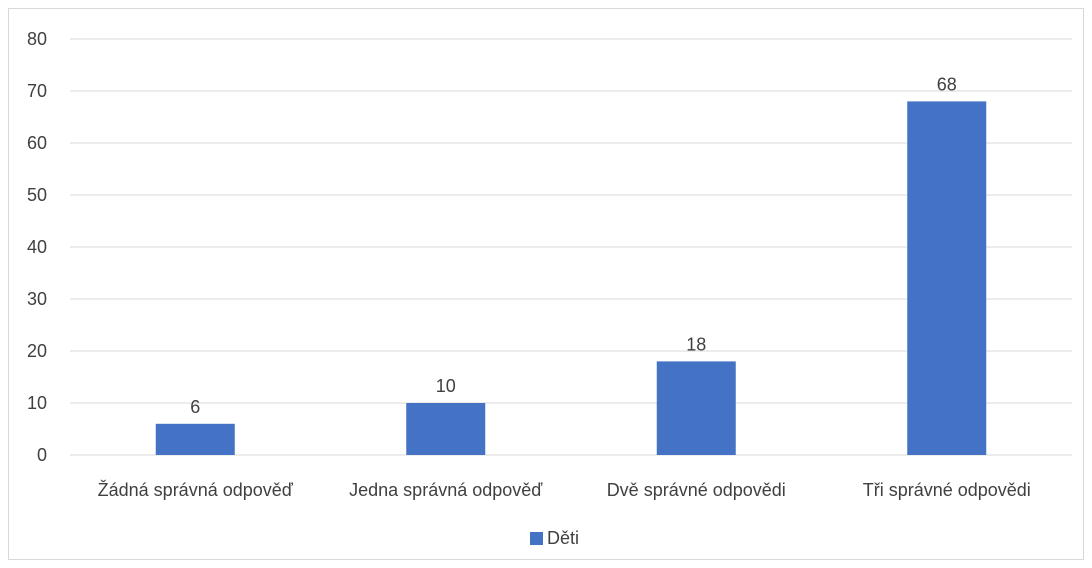  Describe the element at coordinates (446, 386) in the screenshot. I see `data-label: 10` at that location.